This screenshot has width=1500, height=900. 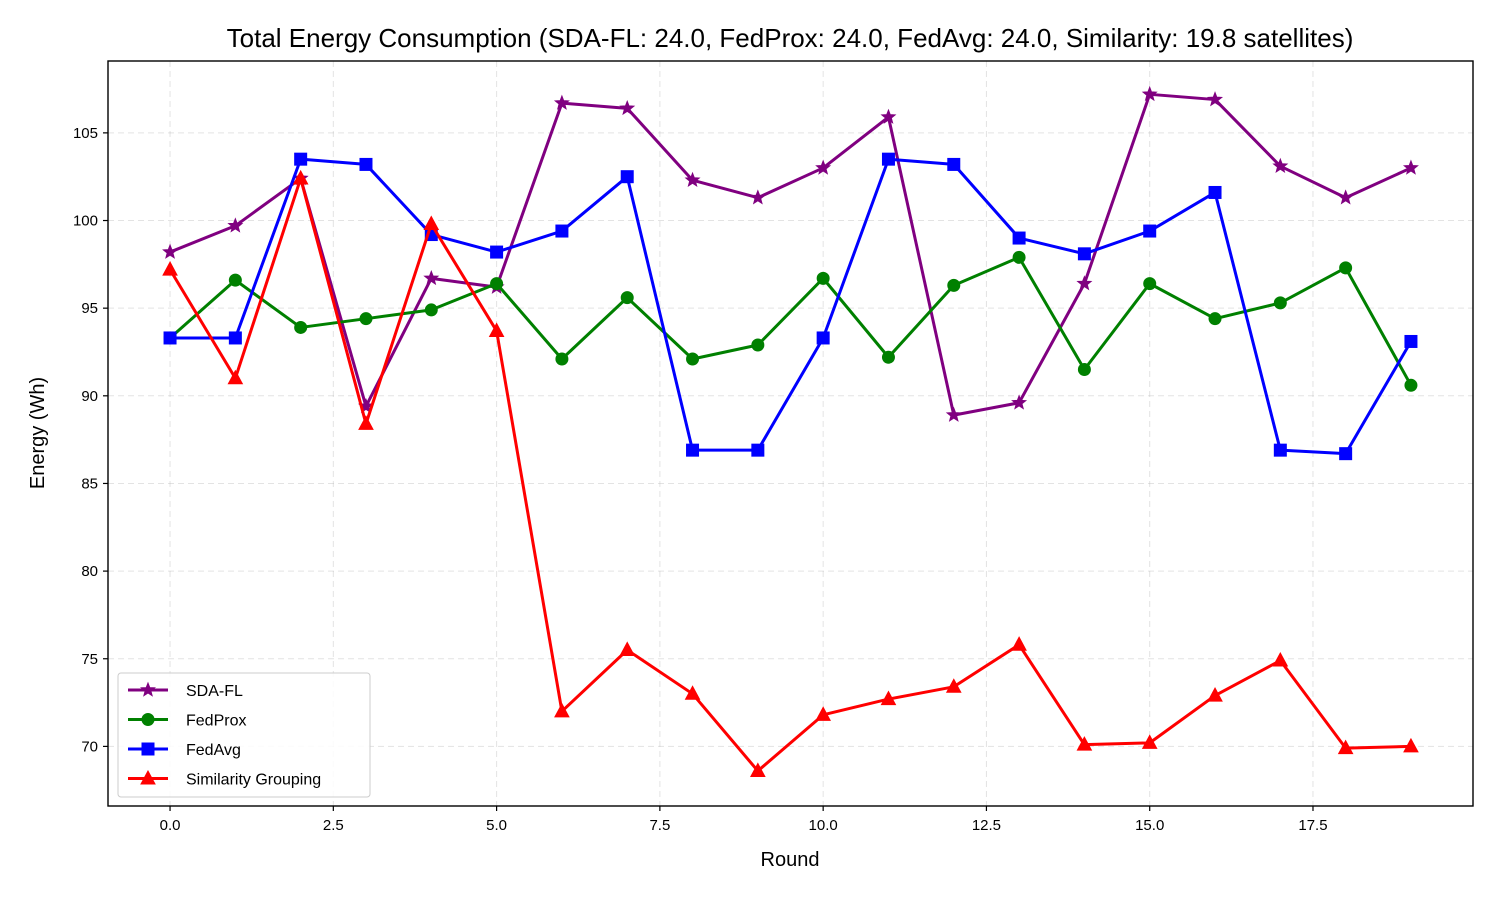 What do you see at coordinates (744, 820) in the screenshot?
I see `x-axis-ticks: 0.0 2.5 5.0 7.5 10.0 12.5 15.0 17.5` at bounding box center [744, 820].